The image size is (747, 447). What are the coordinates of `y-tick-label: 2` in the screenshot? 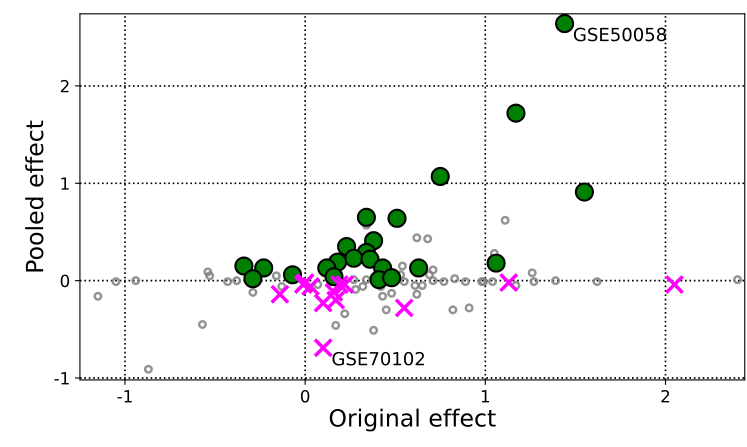 It's located at (64, 86).